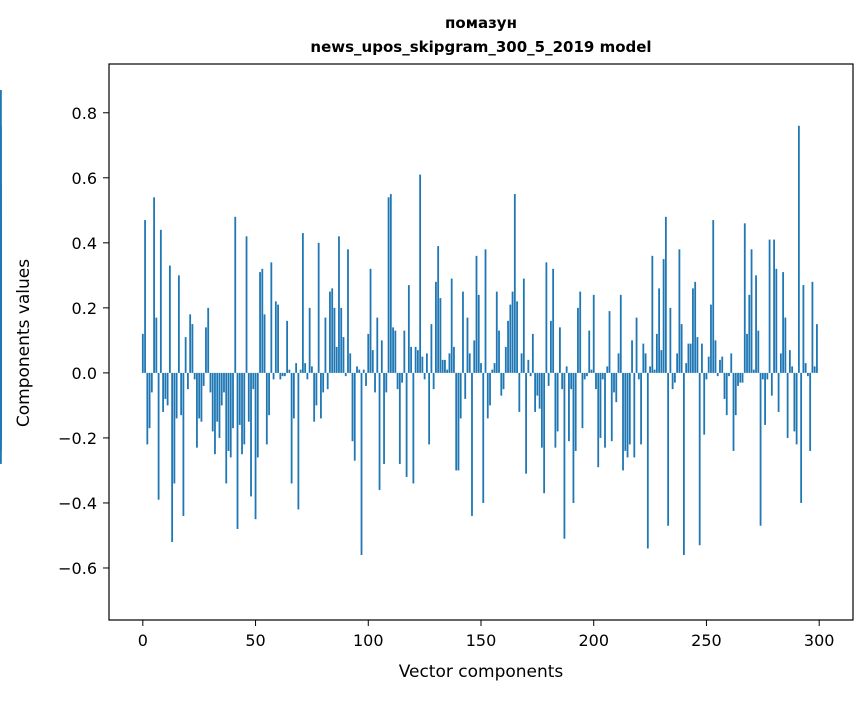  I want to click on x-axis-label: Vector components, so click(481, 672).